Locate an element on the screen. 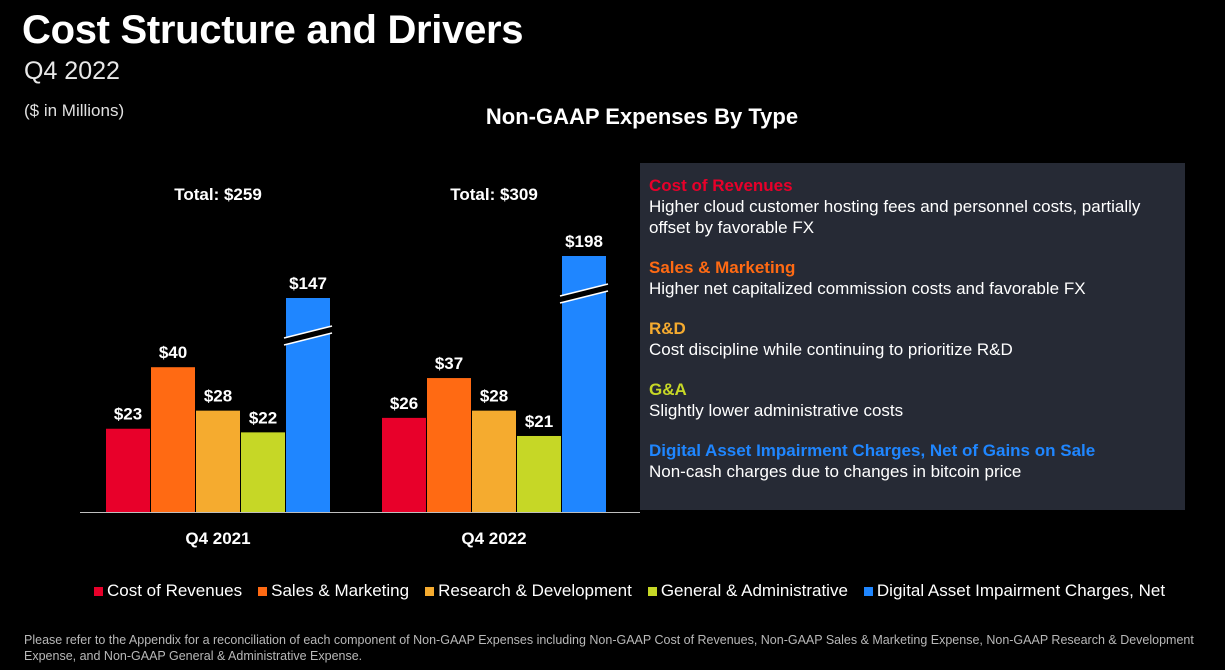  legend-label: Digital Asset Impairment Charges, Net is located at coordinates (1021, 590).